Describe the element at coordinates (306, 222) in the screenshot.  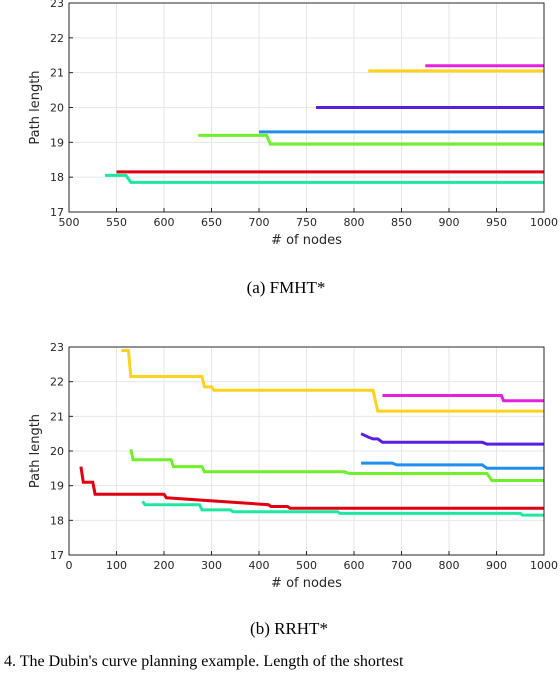
I see `x-tick-label: 750` at that location.